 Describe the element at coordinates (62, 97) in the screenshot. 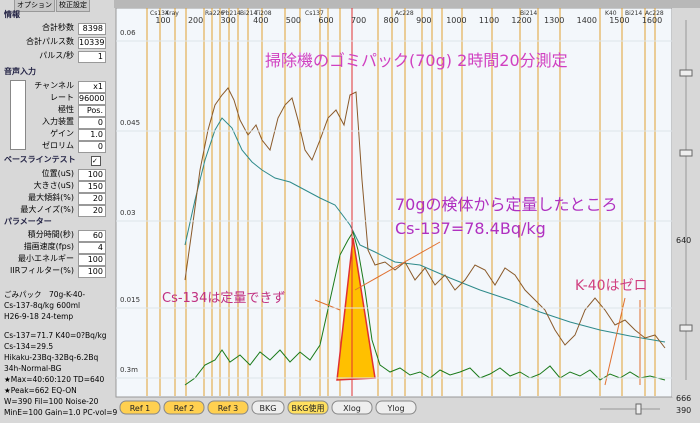

I see `field-label: レート` at that location.